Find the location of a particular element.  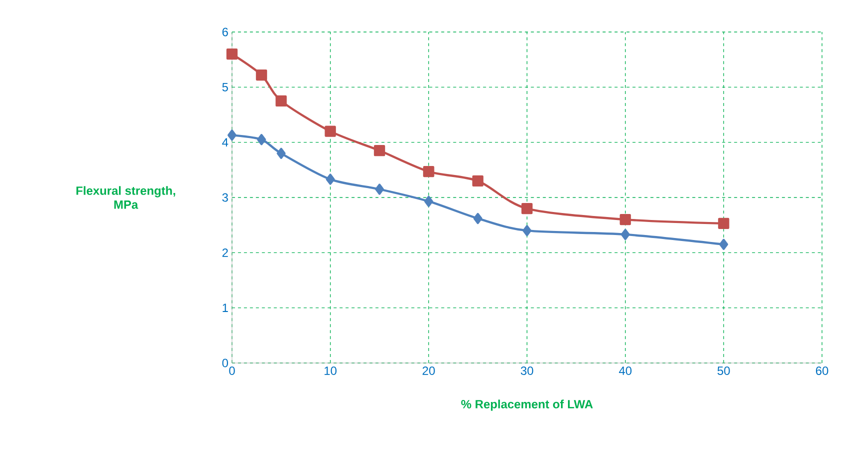

y-tick-label: 6 is located at coordinates (225, 32).